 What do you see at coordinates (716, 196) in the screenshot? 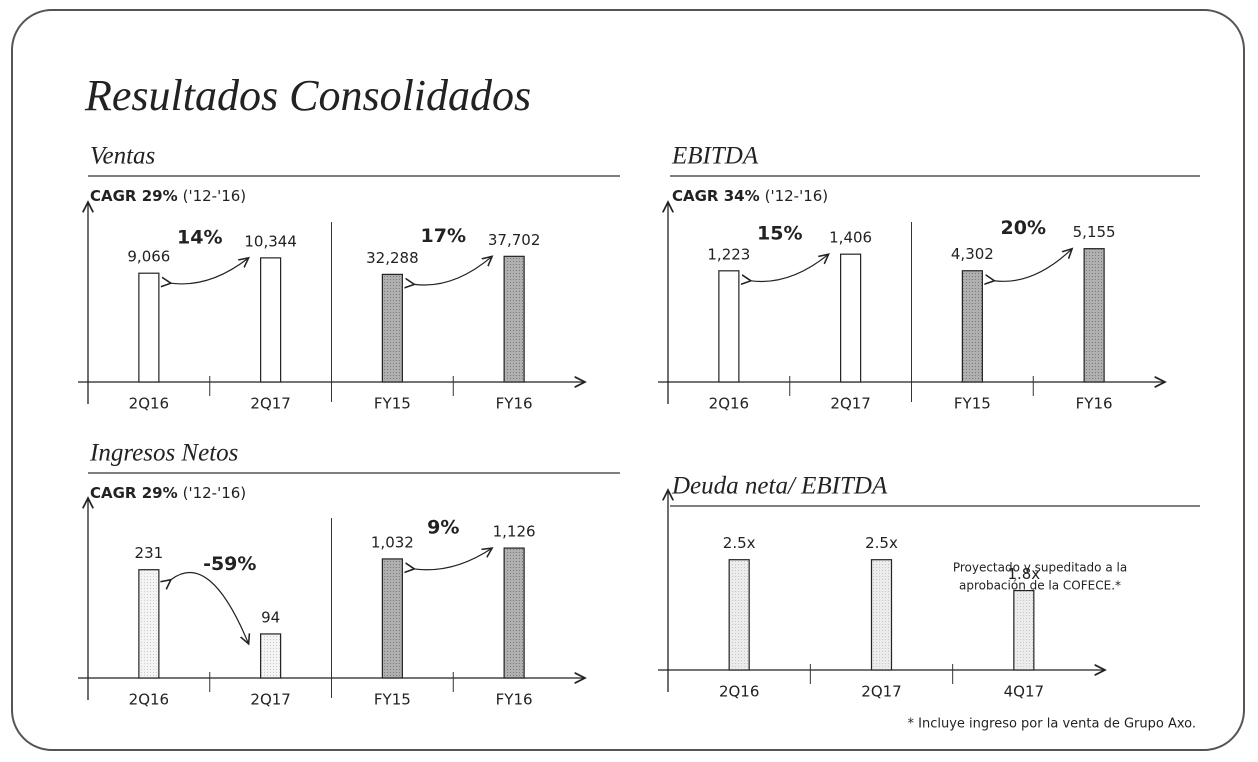
I see `cagr-value: CAGR 34%` at bounding box center [716, 196].